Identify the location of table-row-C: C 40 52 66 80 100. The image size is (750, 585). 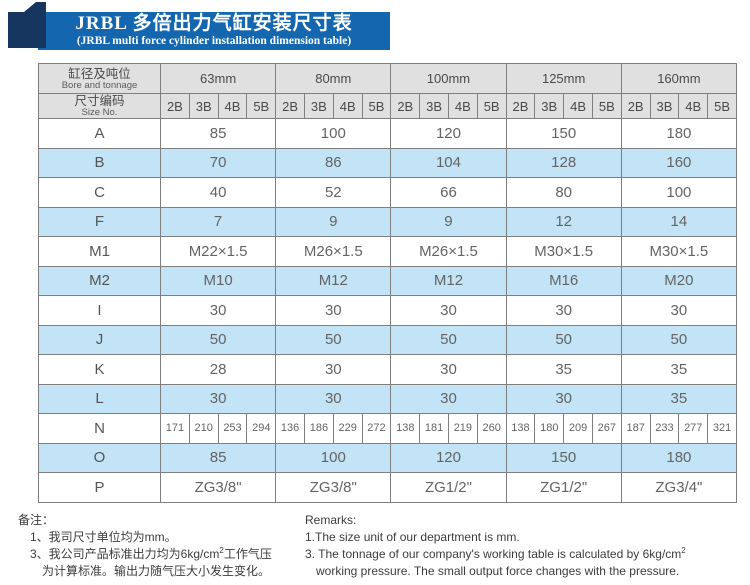
(388, 192).